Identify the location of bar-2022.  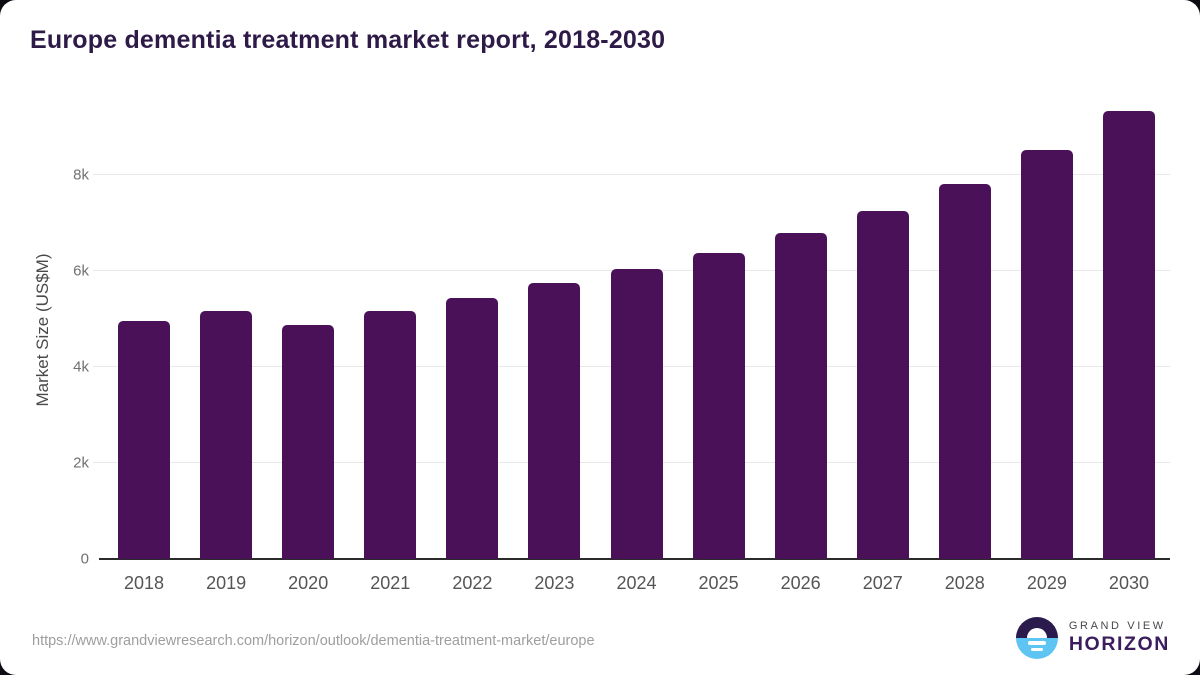
(472, 428).